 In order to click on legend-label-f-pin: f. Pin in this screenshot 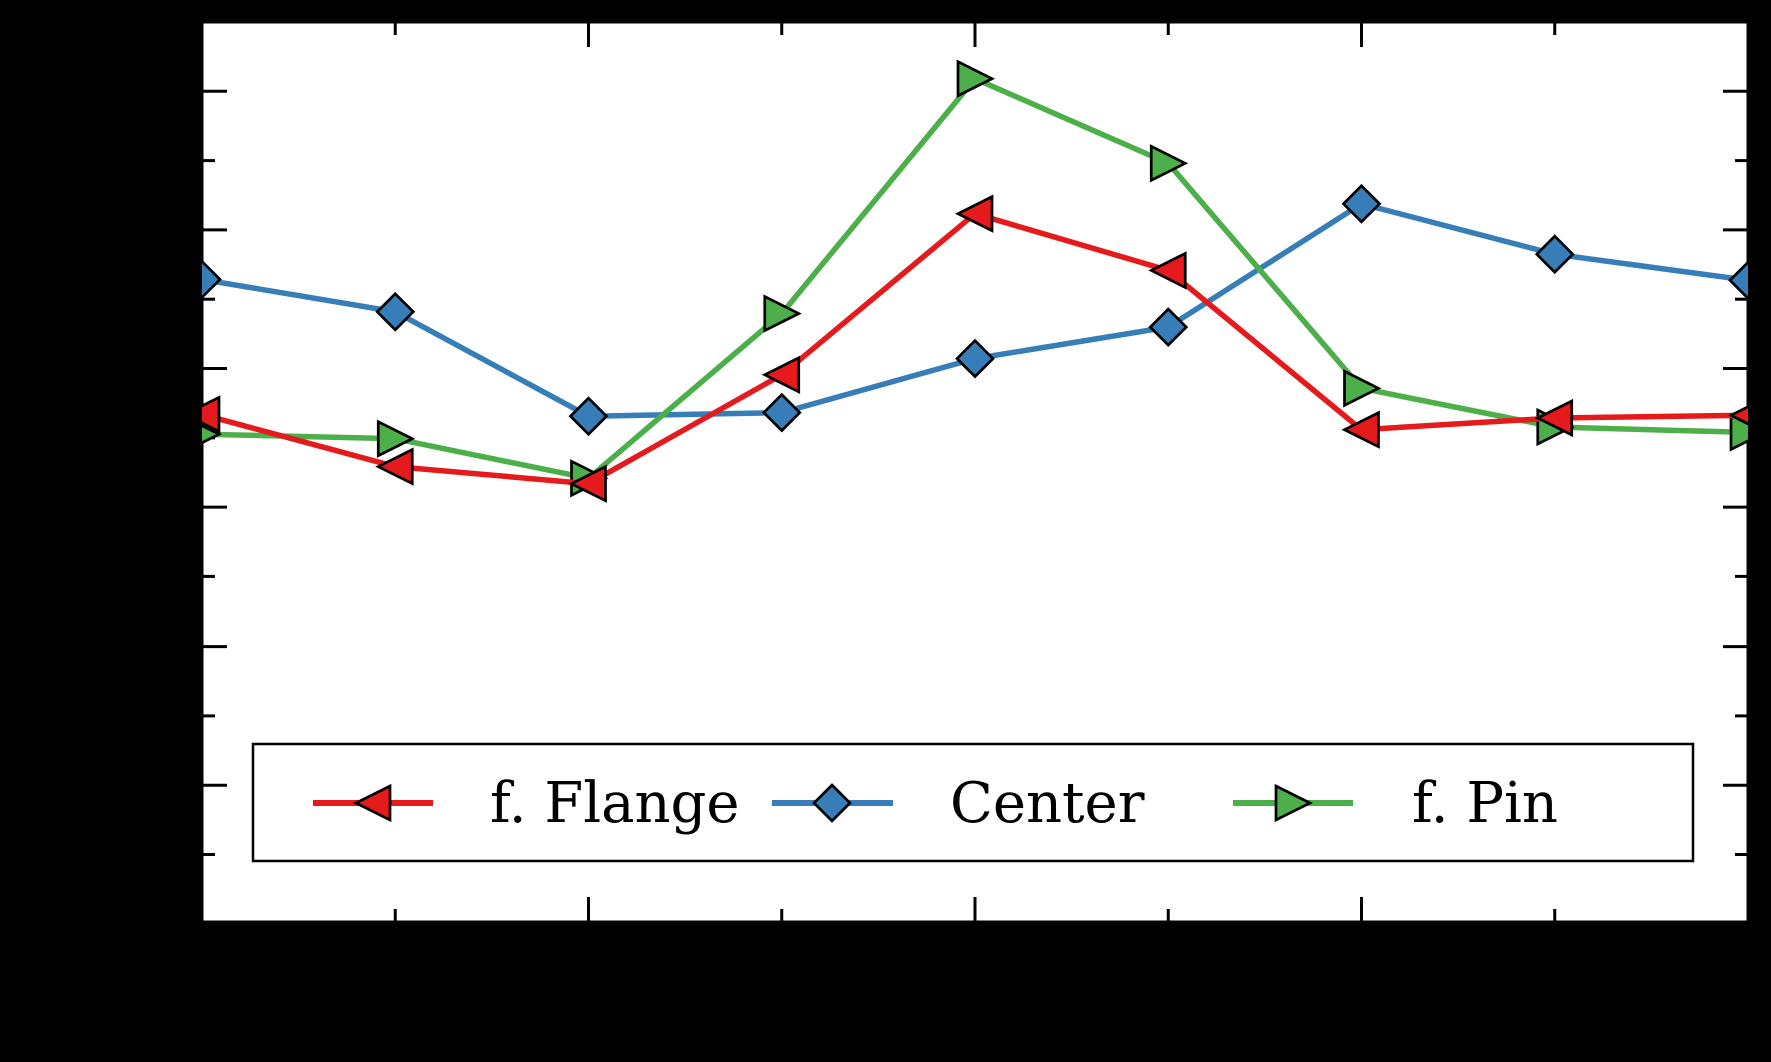, I will do `click(1485, 803)`.